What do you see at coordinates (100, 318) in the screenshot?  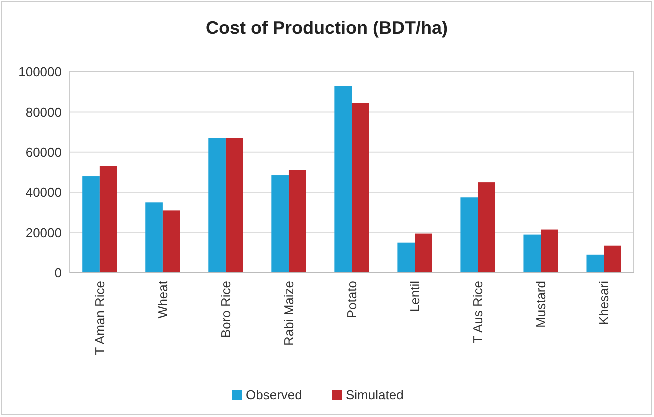 I see `x-tick-label: T Aman Rice` at bounding box center [100, 318].